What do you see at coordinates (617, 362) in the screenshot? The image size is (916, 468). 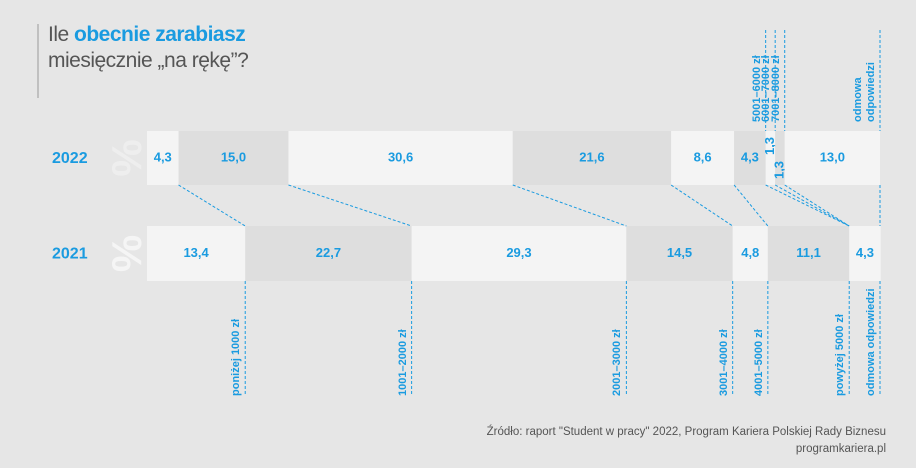 I see `category-label: 2001–3000 zł` at bounding box center [617, 362].